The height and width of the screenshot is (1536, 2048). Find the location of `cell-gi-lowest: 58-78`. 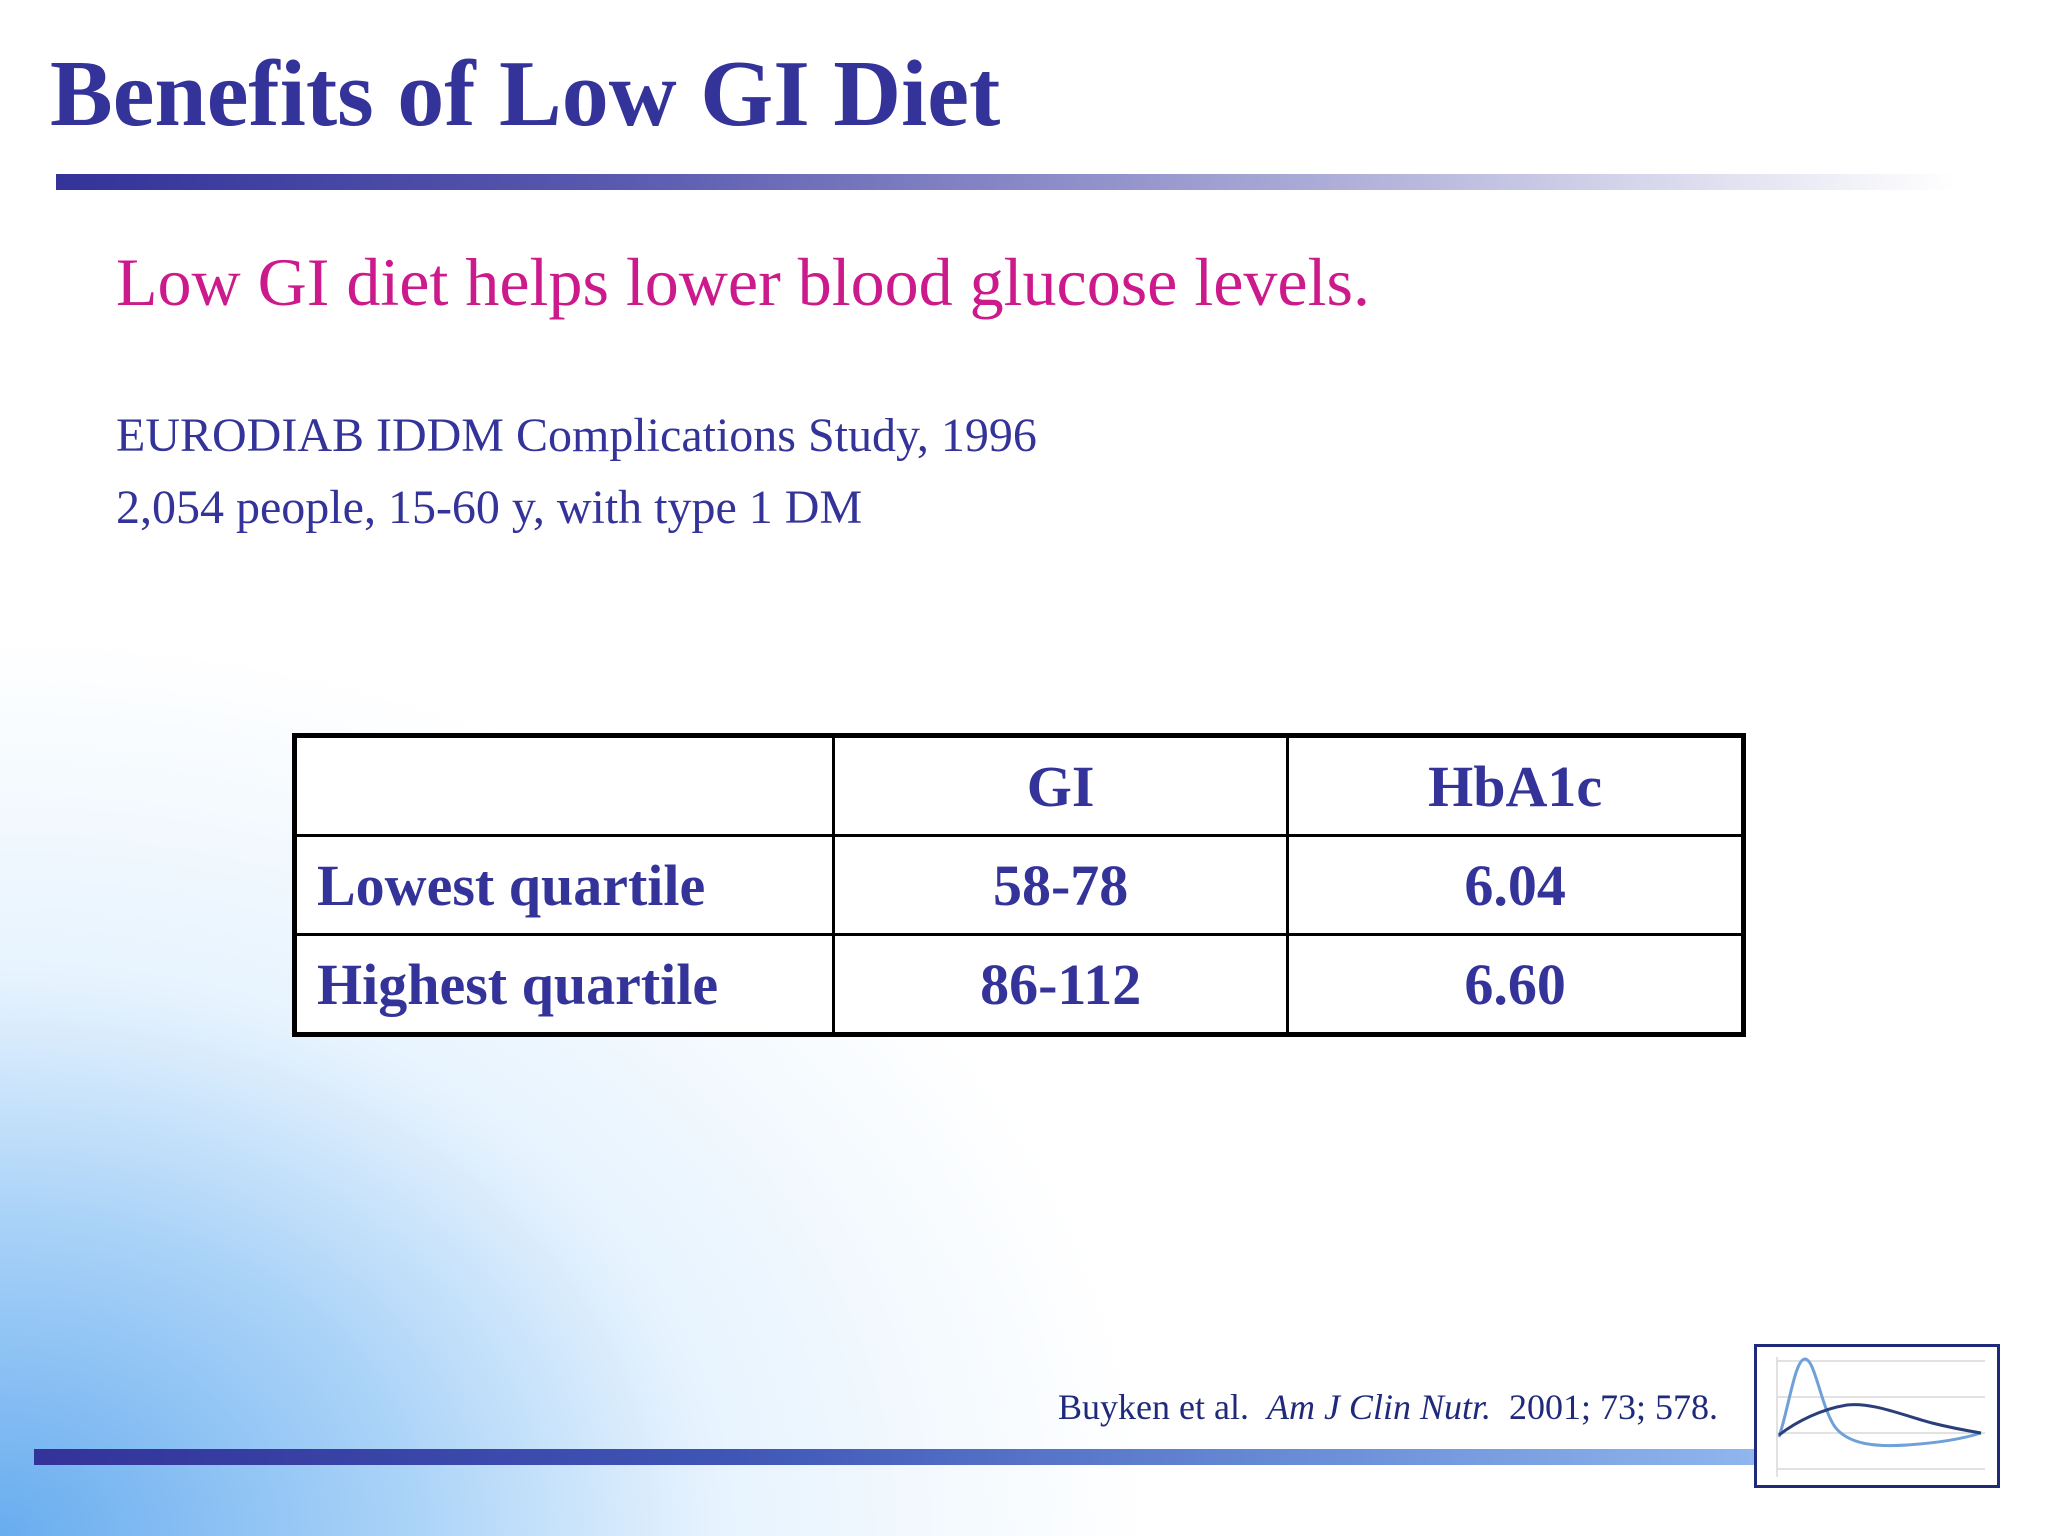

cell-gi-lowest: 58-78 is located at coordinates (1061, 885).